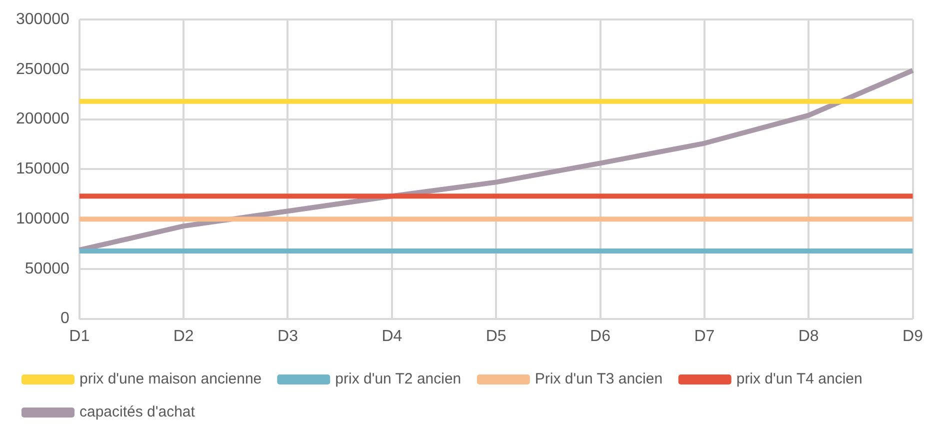  I want to click on x-tick-label: D5, so click(496, 336).